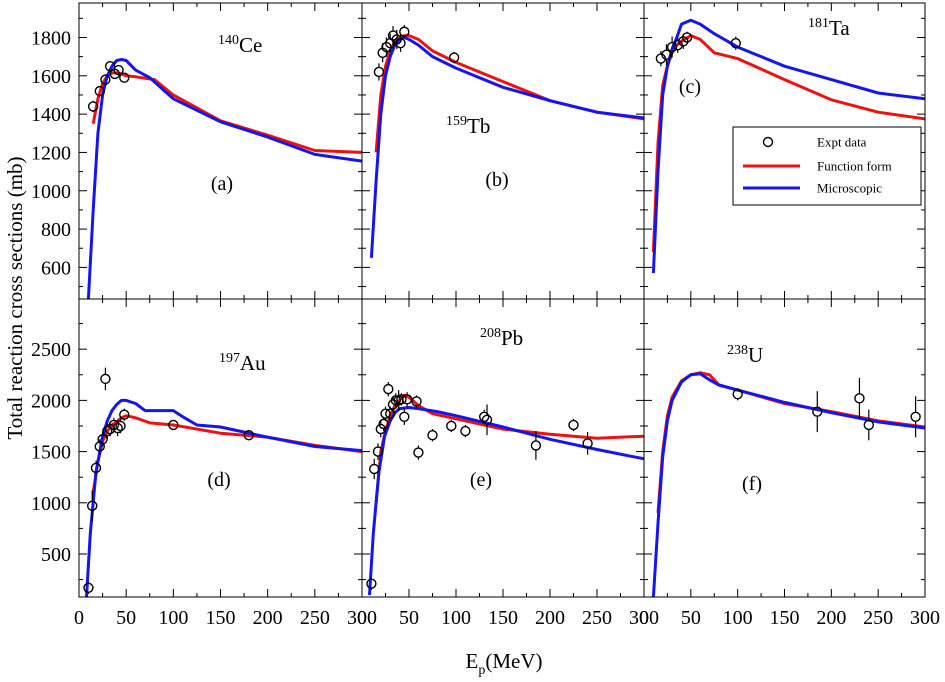  I want to click on panel-d-nucleus-label: 197Au, so click(242, 363).